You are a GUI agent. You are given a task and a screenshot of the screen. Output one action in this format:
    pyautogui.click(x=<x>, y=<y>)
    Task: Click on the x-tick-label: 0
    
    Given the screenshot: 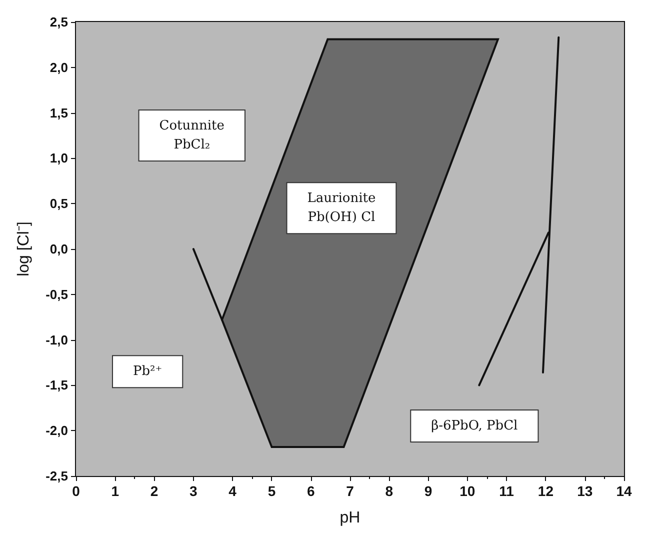 What is the action you would take?
    pyautogui.click(x=76, y=491)
    